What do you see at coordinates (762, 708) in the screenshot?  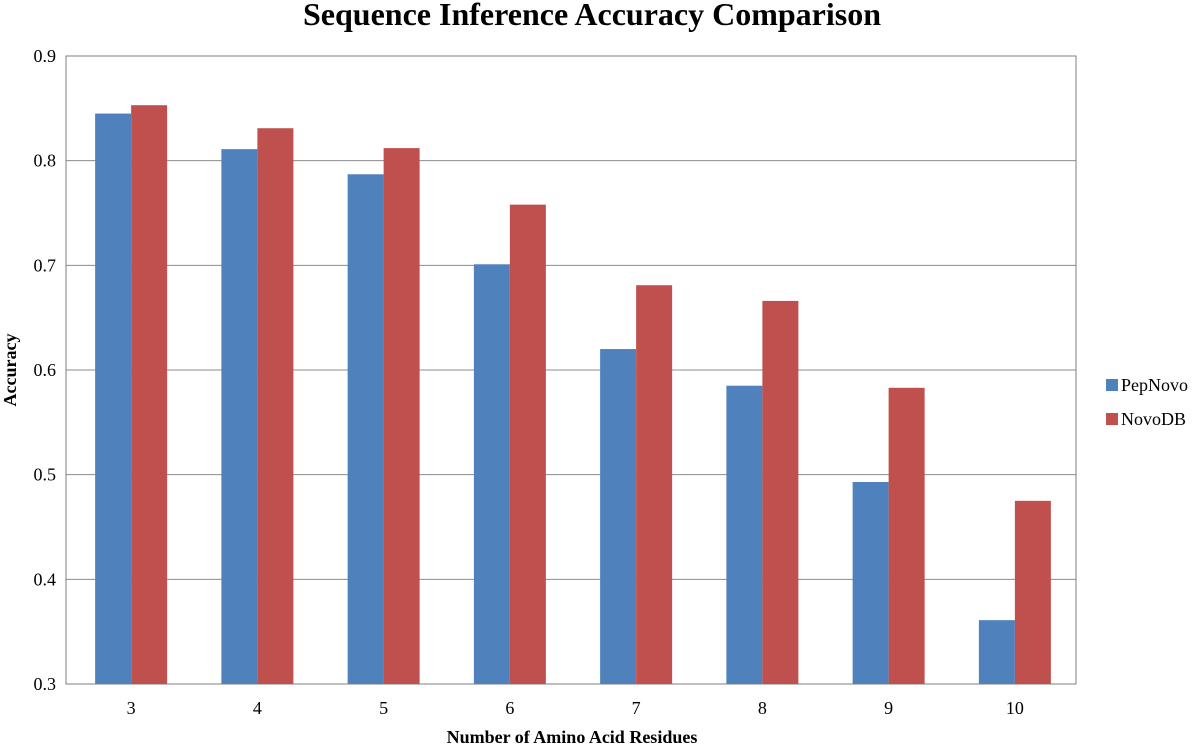 I see `x-tick-label: 8` at bounding box center [762, 708].